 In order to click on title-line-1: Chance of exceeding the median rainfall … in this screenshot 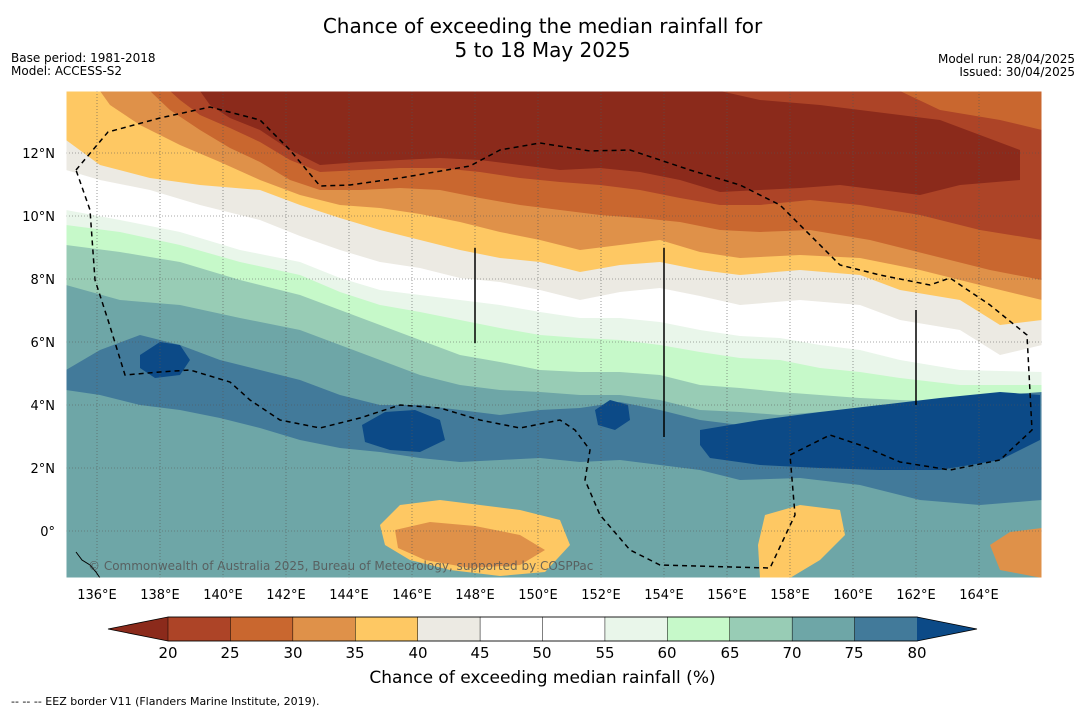, I will do `click(542, 26)`.